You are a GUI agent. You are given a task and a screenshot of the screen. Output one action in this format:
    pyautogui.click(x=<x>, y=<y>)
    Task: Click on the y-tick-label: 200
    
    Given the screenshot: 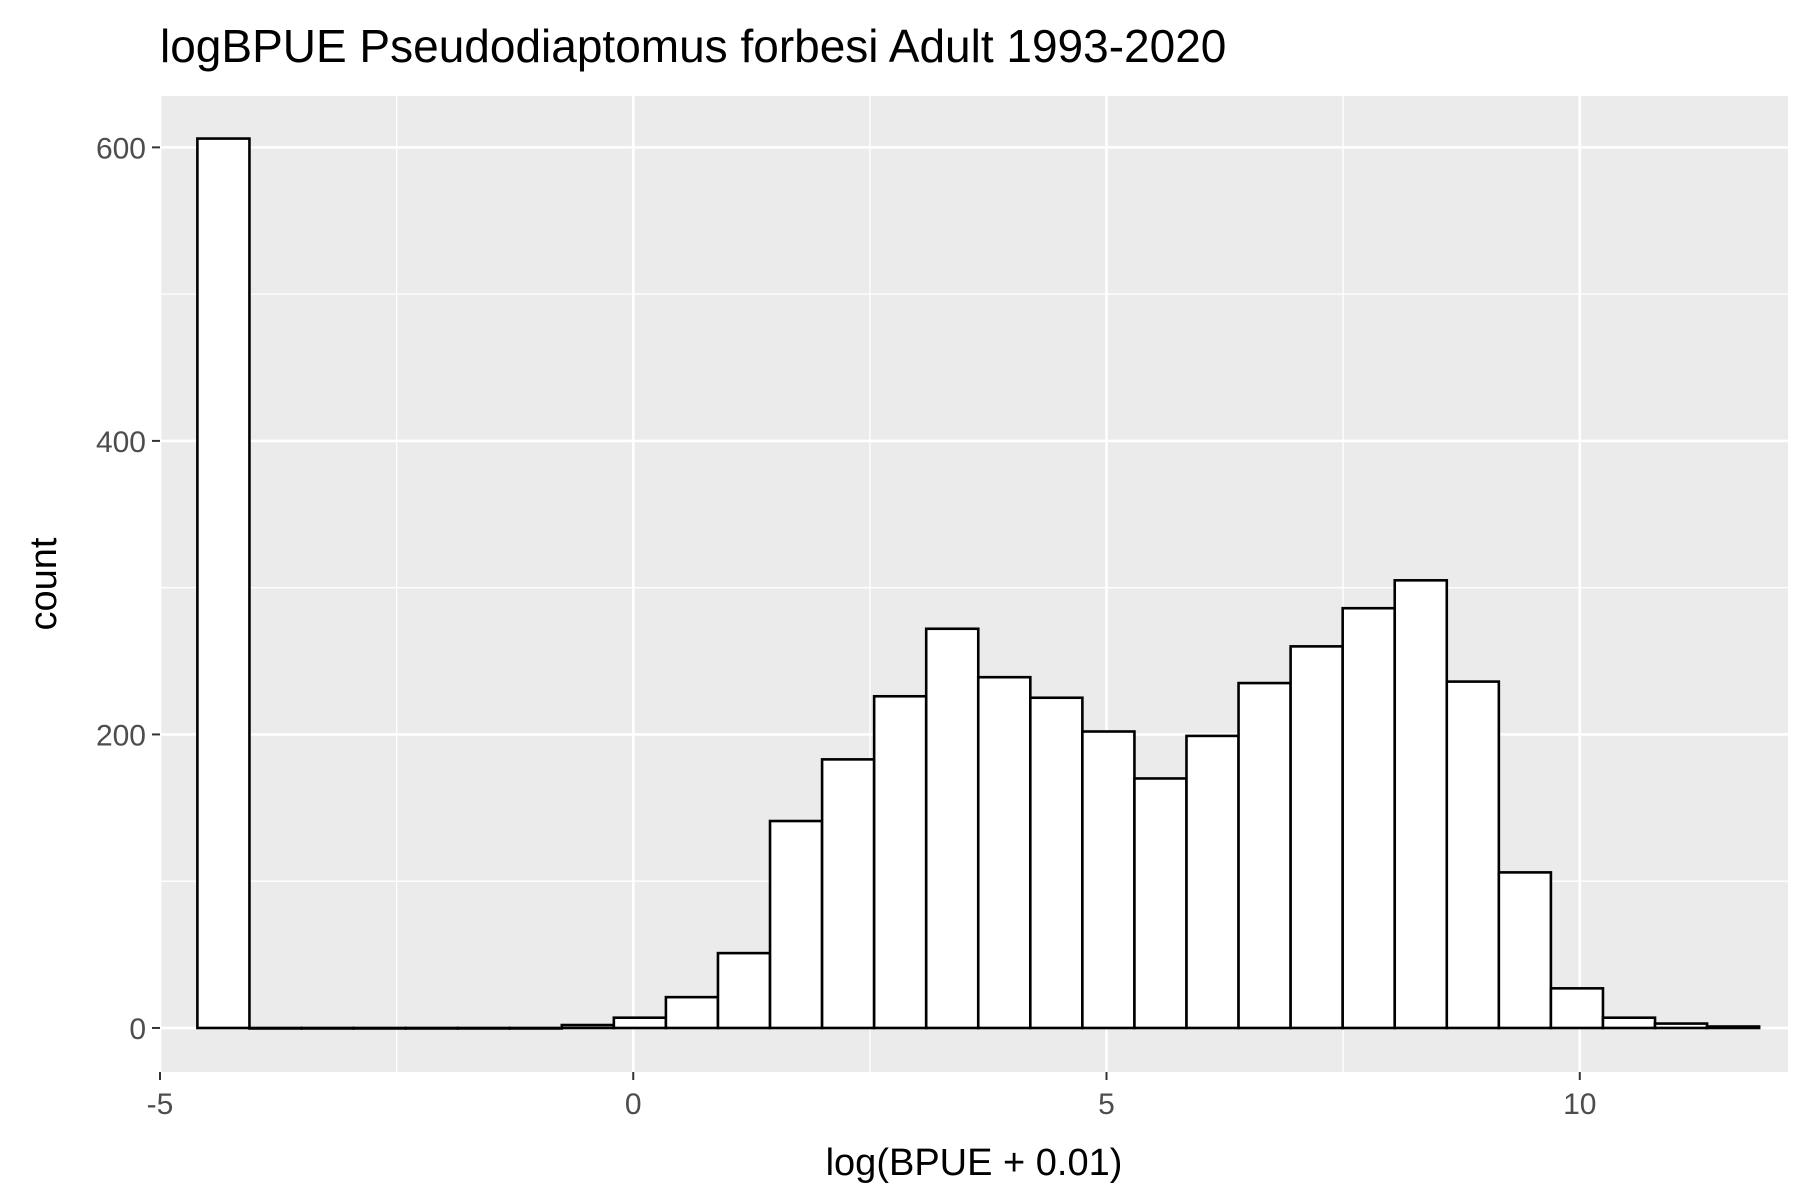 What is the action you would take?
    pyautogui.click(x=121, y=735)
    